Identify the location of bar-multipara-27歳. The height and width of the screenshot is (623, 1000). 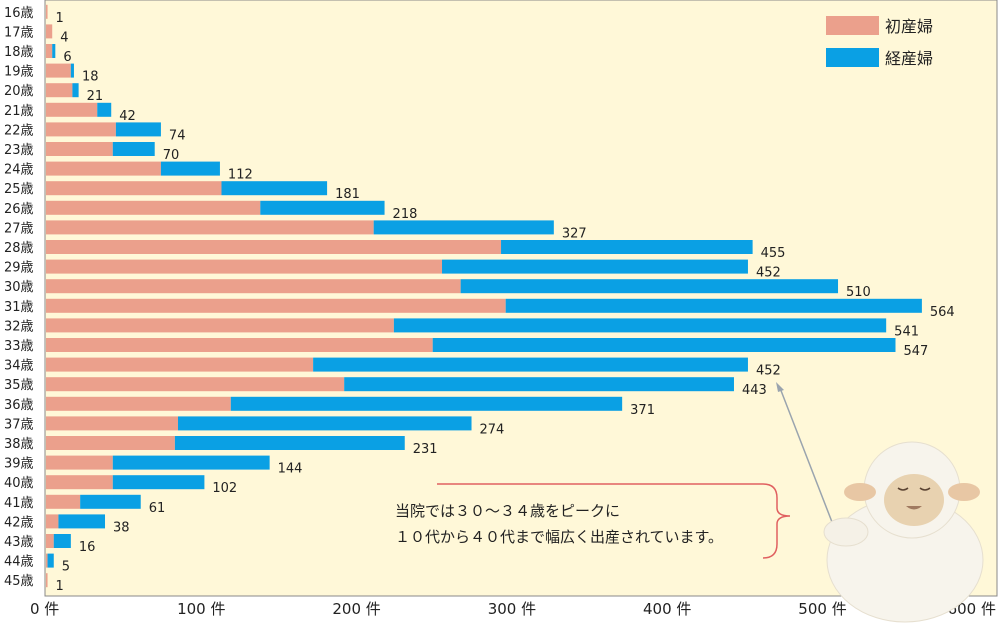
(463, 227).